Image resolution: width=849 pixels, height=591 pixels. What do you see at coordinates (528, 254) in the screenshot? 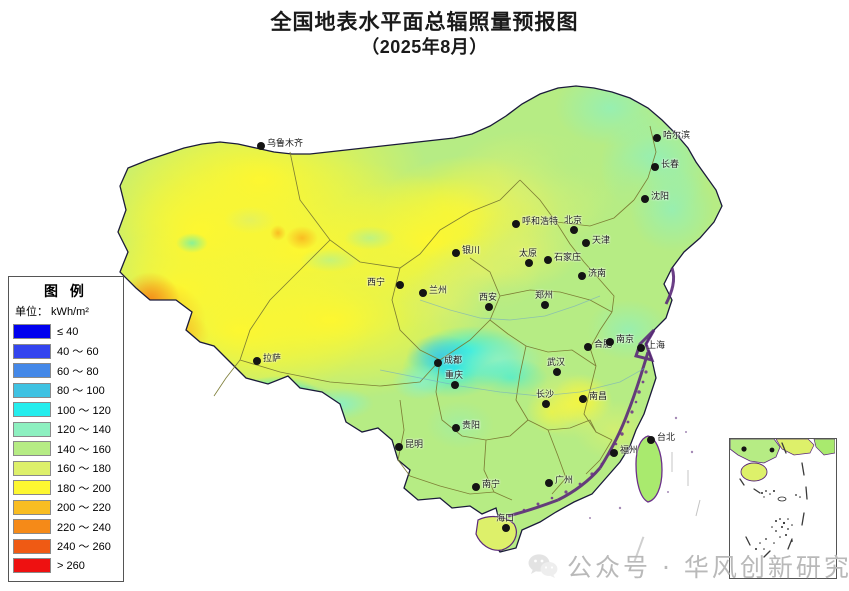
I see `city-label: 太原` at bounding box center [528, 254].